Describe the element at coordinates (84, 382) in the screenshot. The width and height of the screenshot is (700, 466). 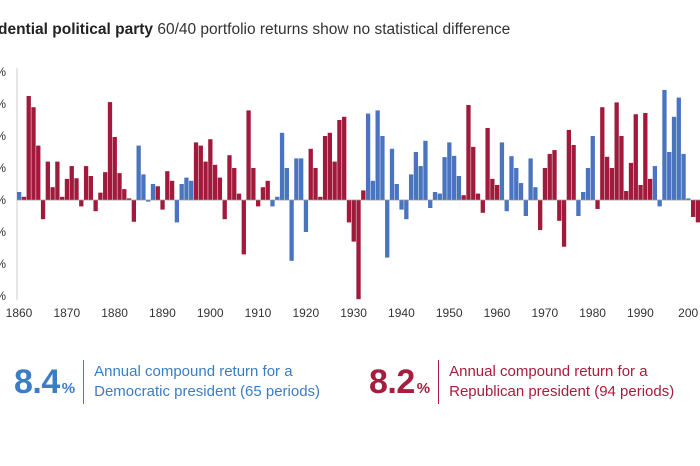
I see `democratic-stat-divider` at that location.